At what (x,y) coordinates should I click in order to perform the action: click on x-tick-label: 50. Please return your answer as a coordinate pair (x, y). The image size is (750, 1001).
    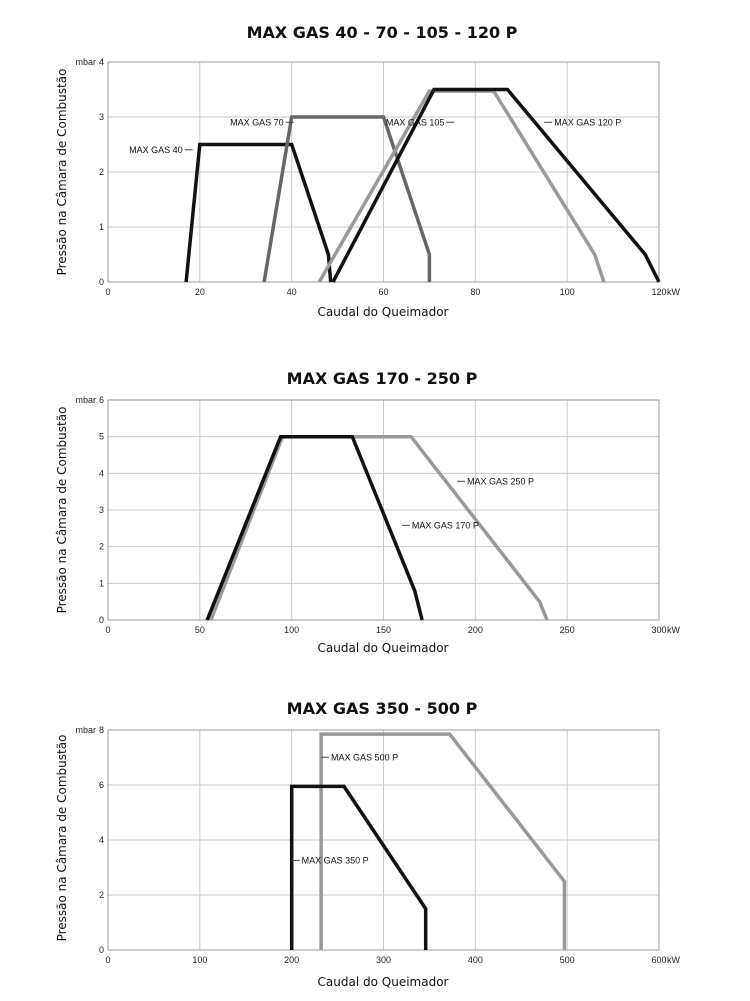
    Looking at the image, I should click on (200, 630).